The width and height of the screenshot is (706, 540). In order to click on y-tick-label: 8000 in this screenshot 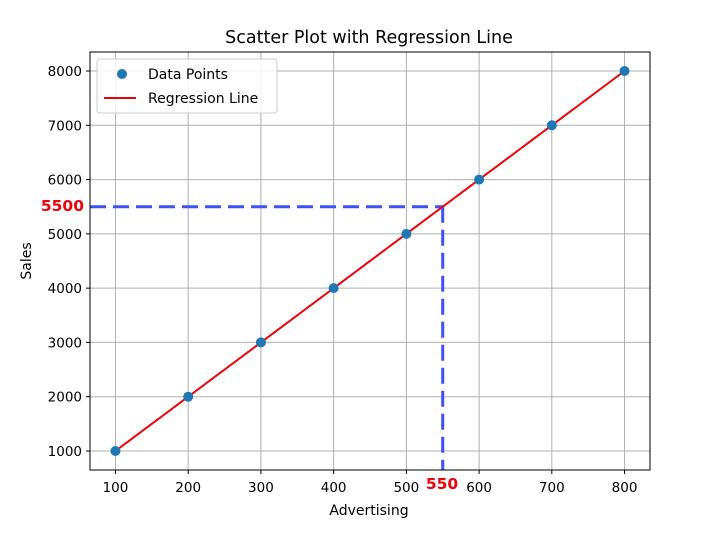, I will do `click(65, 72)`.